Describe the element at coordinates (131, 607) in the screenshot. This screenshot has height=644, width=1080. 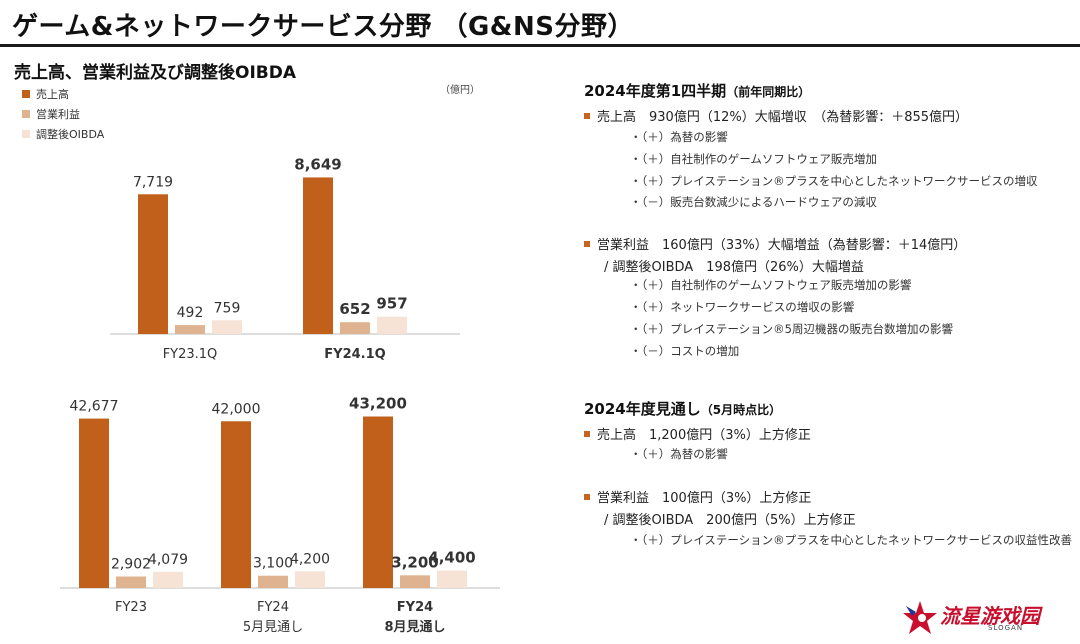
I see `category-label: FY23` at that location.